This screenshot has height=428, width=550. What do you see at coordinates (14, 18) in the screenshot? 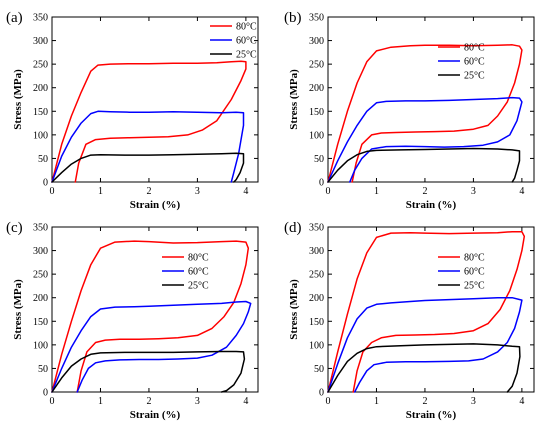
I see `panel-label: (a)` at bounding box center [14, 18].